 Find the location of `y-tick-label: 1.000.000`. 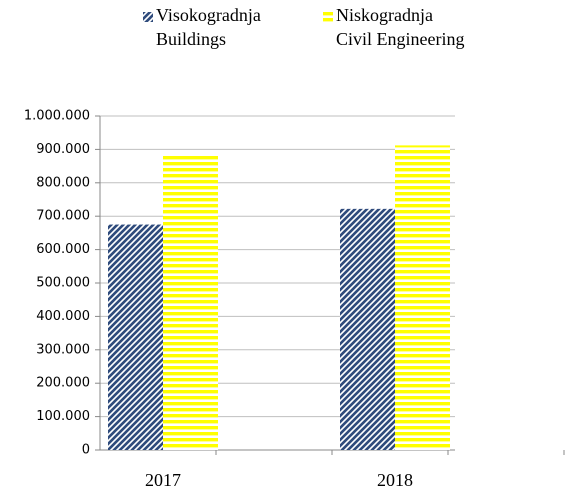

y-tick-label: 1.000.000 is located at coordinates (57, 116).